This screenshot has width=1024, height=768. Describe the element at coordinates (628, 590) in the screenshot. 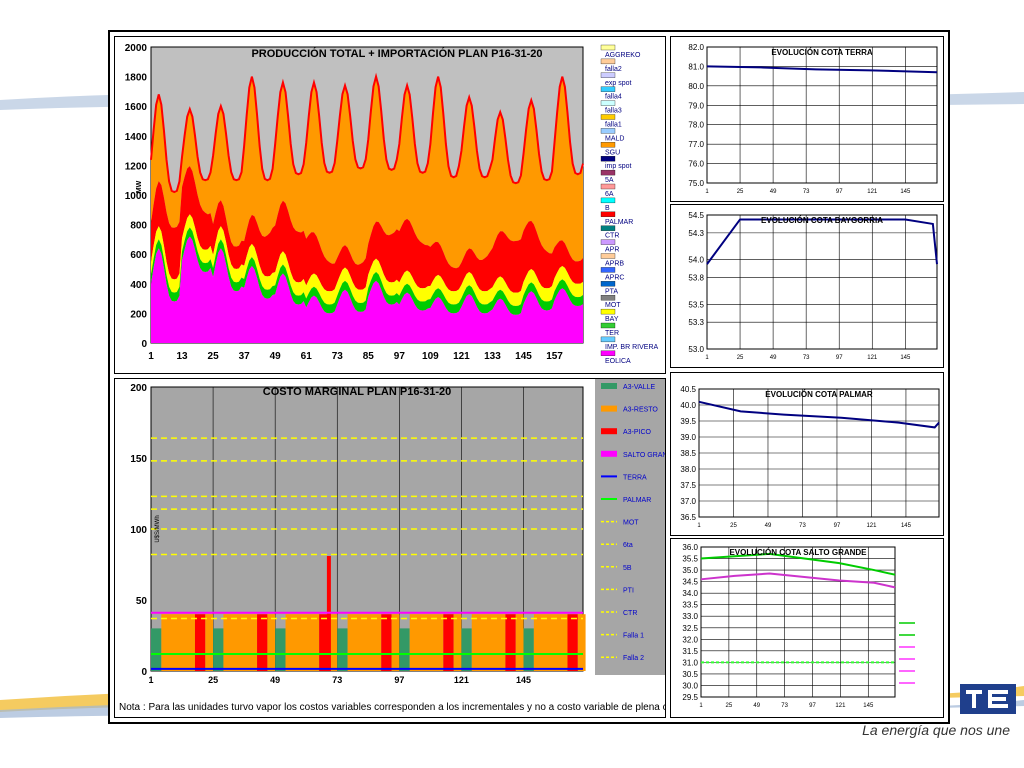

I see `legend-label: PTI` at that location.